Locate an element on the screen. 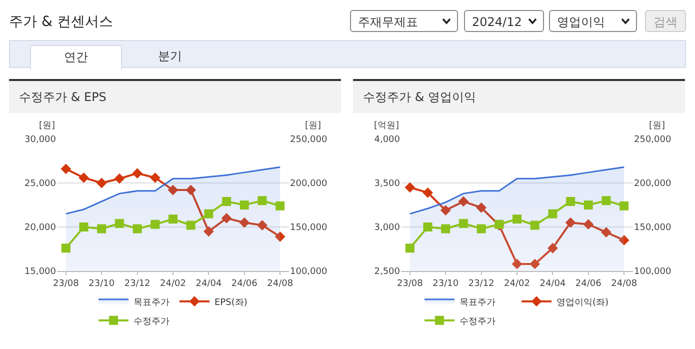  text: 주재무제표 is located at coordinates (388, 22).